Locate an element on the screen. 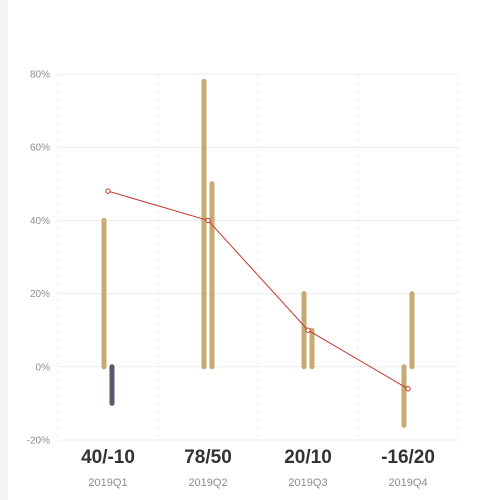 The height and width of the screenshot is (500, 500). category-headline: -16/20 is located at coordinates (408, 457).